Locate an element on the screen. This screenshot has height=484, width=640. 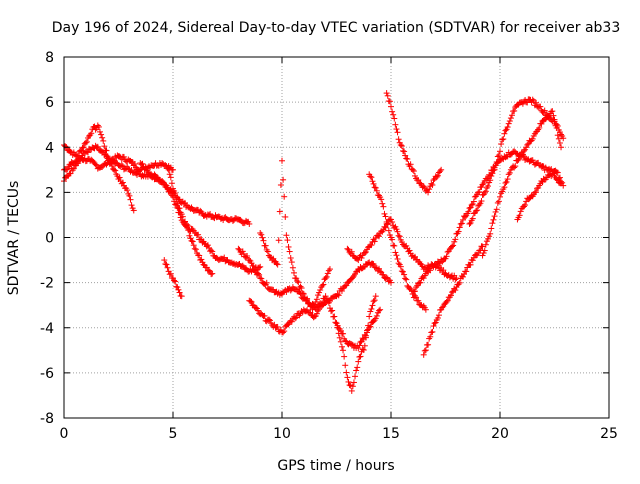
x-tick-label: 10 is located at coordinates (282, 434).